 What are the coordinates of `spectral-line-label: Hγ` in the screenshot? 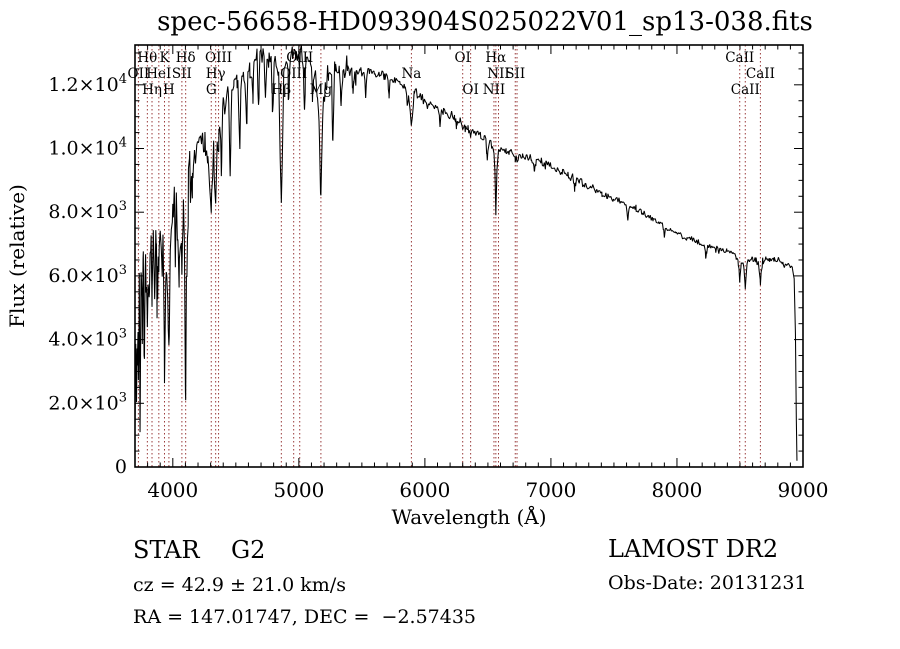 It's located at (216, 74).